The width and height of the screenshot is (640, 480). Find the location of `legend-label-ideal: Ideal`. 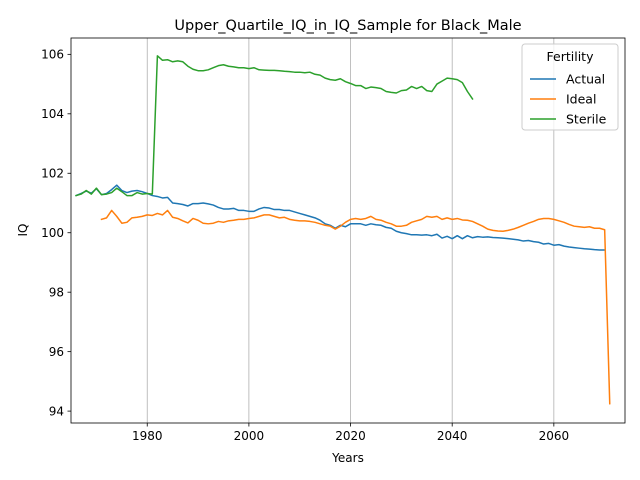

legend-label-ideal: Ideal is located at coordinates (581, 99).